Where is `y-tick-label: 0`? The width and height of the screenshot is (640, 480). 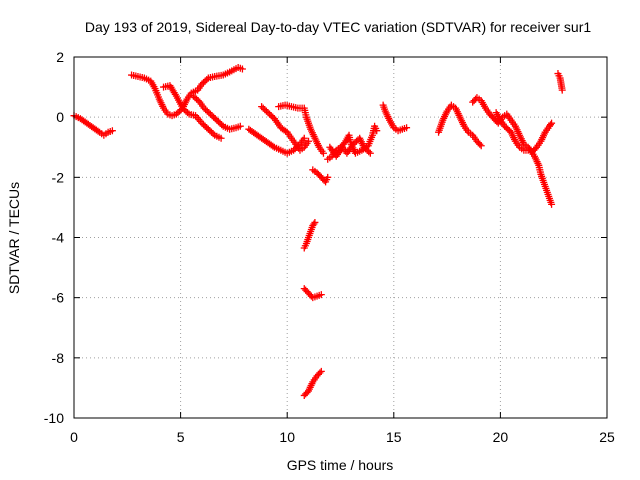
y-tick-label: 0 is located at coordinates (60, 117).